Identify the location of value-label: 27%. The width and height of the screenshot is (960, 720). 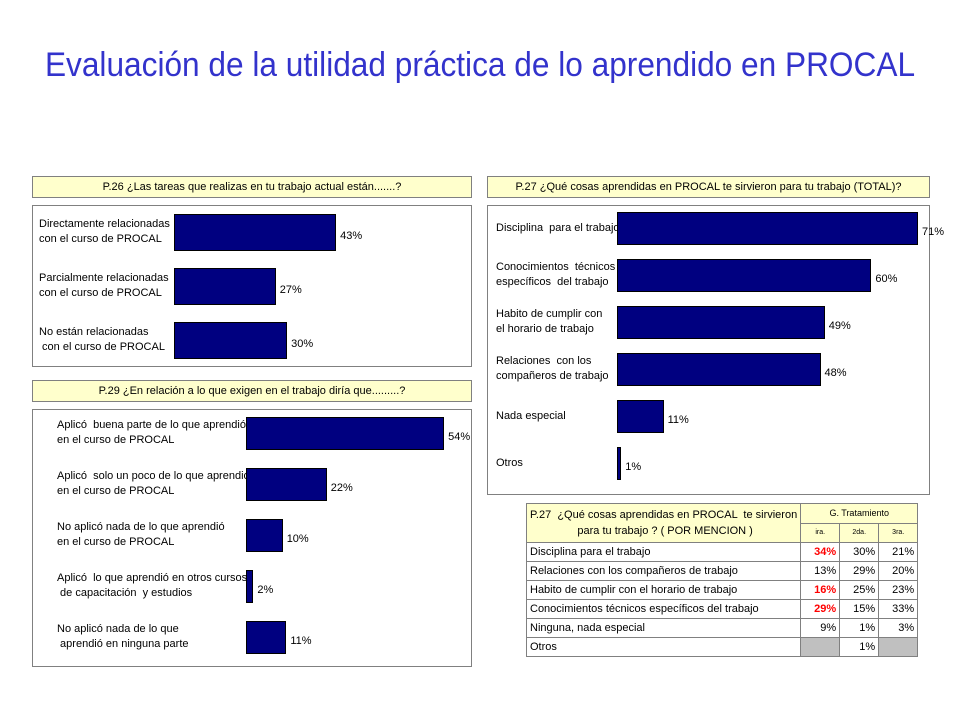
(290, 290).